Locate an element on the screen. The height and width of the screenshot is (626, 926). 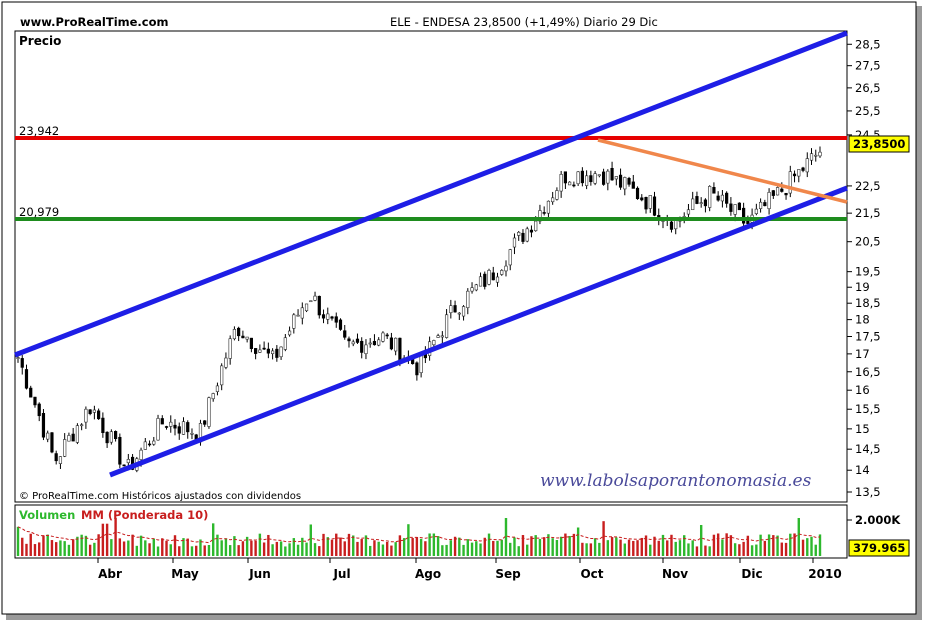
date-axis-label: Oct is located at coordinates (591, 574).